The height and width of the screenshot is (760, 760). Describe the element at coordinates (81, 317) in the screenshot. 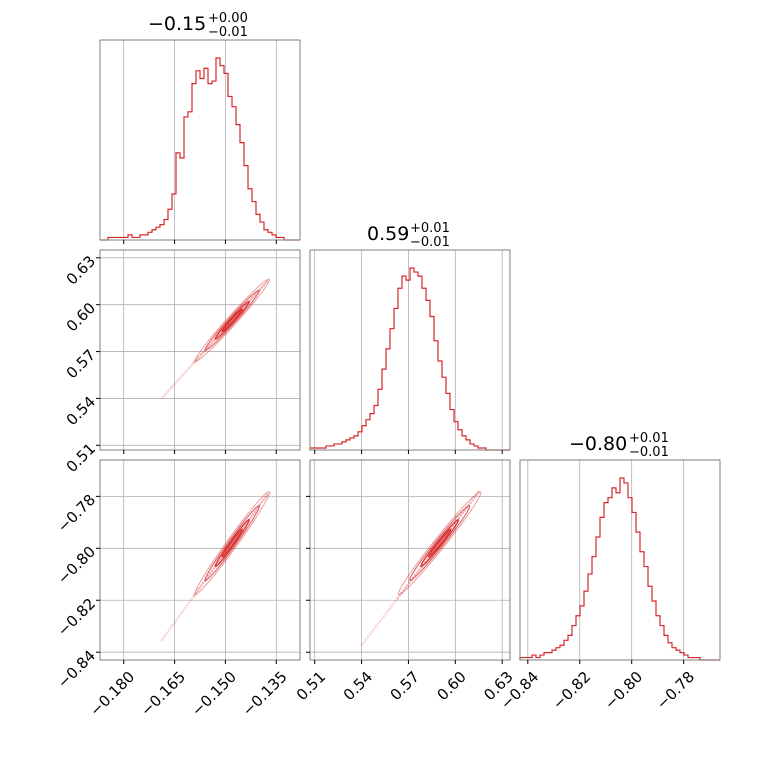

I see `y-tick-label-1-3: 0.60` at that location.